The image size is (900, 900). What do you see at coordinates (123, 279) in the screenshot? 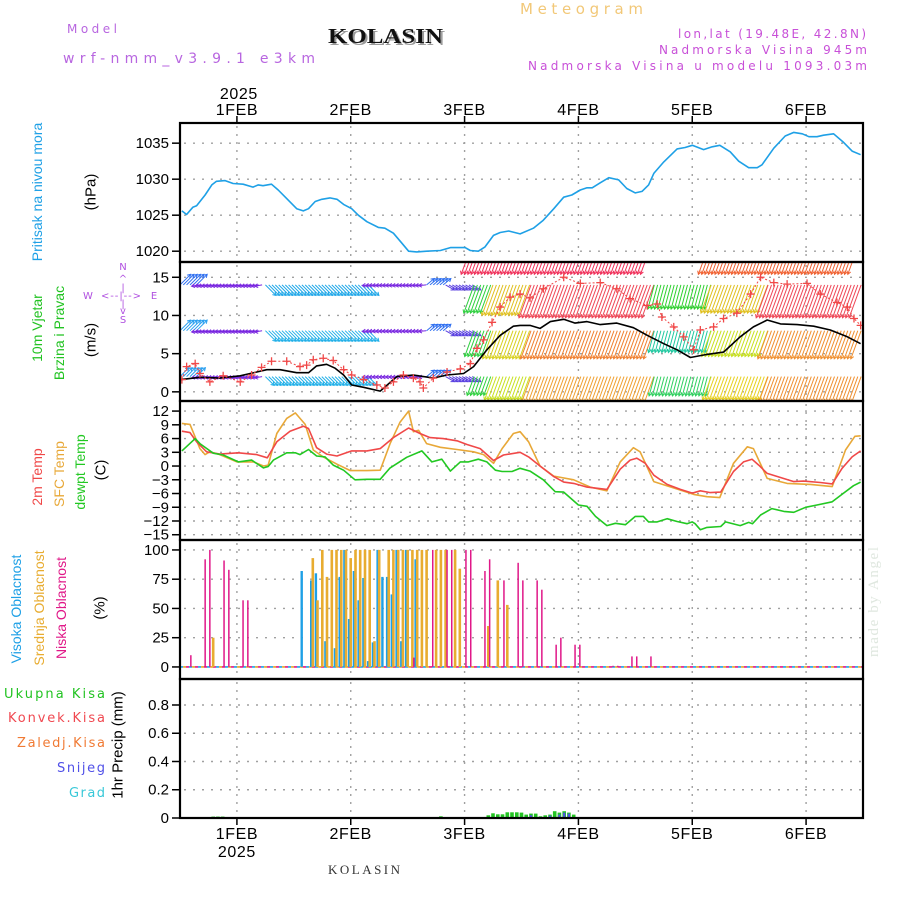
I see `compass-up-arrow-icon: ^` at bounding box center [123, 279].